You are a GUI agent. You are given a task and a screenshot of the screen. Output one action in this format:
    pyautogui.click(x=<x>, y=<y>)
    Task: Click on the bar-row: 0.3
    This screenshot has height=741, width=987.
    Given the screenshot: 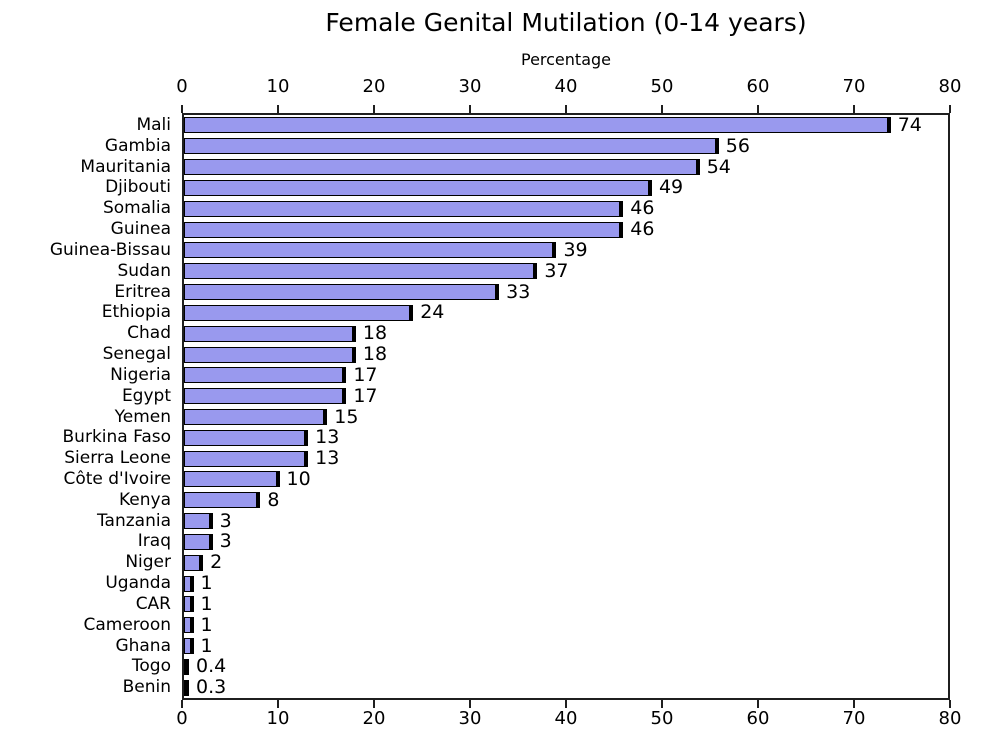 What is the action you would take?
    pyautogui.click(x=566, y=687)
    